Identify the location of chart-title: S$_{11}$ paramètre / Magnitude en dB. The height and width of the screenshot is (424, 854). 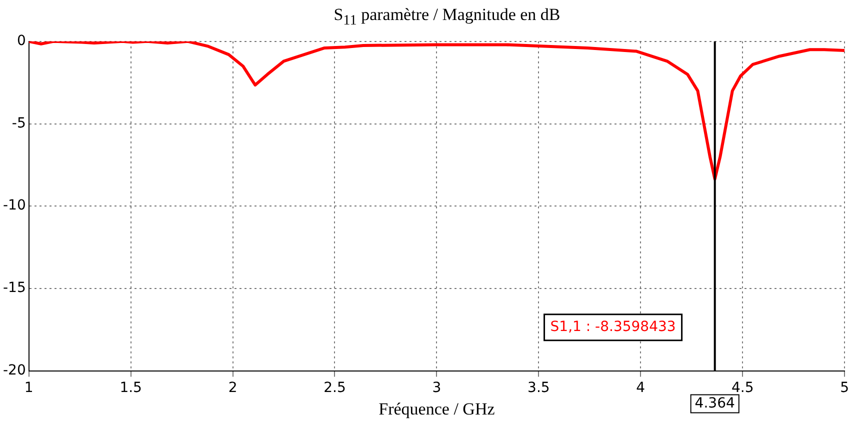
(447, 17).